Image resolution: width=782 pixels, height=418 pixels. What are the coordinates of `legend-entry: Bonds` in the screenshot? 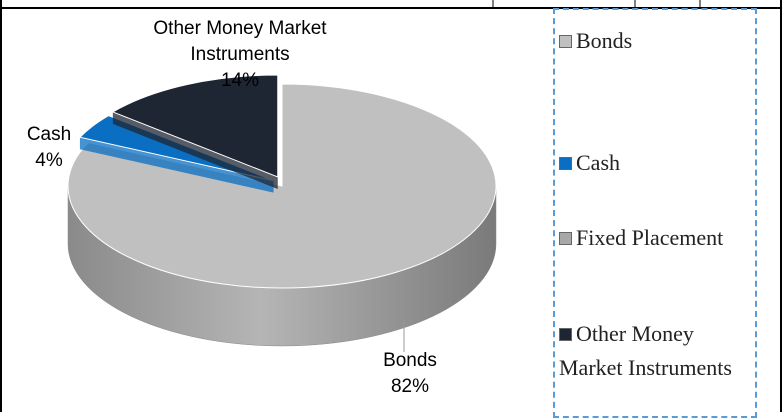 It's located at (657, 41).